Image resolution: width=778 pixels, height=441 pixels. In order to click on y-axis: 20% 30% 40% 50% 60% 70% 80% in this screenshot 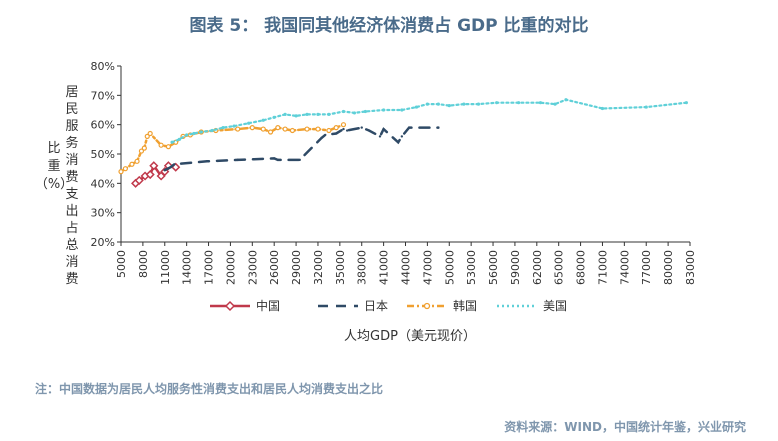, I will do `click(106, 154)`.